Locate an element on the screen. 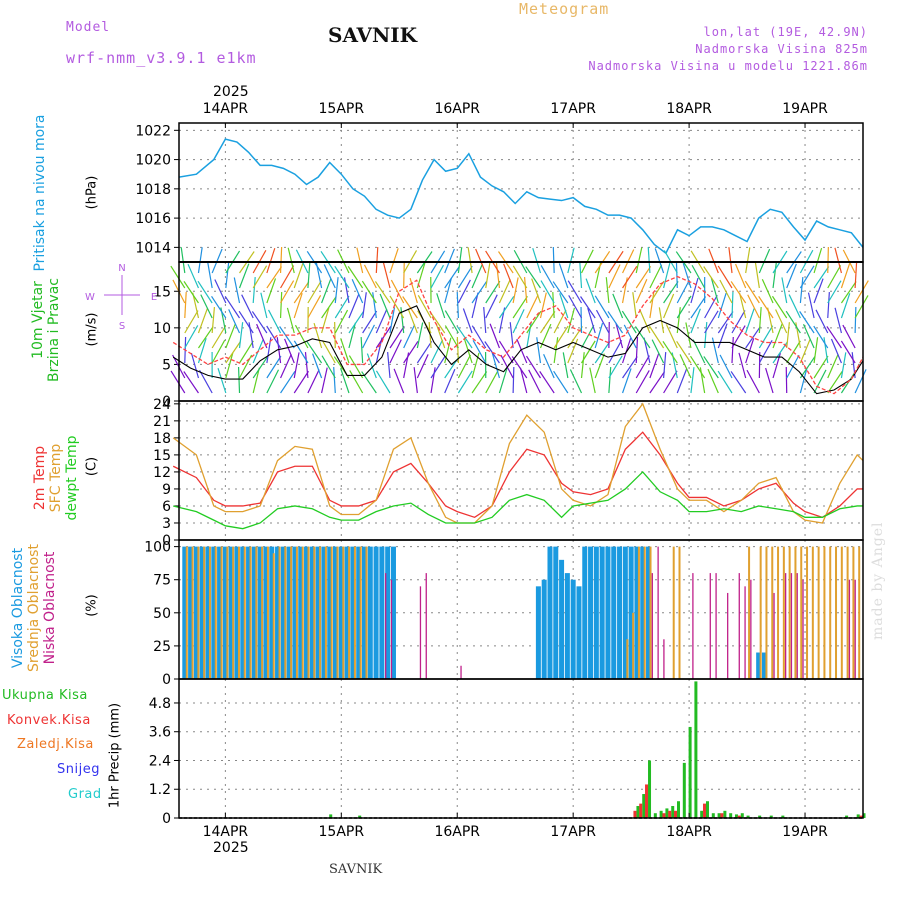  compass-s: S is located at coordinates (122, 326).